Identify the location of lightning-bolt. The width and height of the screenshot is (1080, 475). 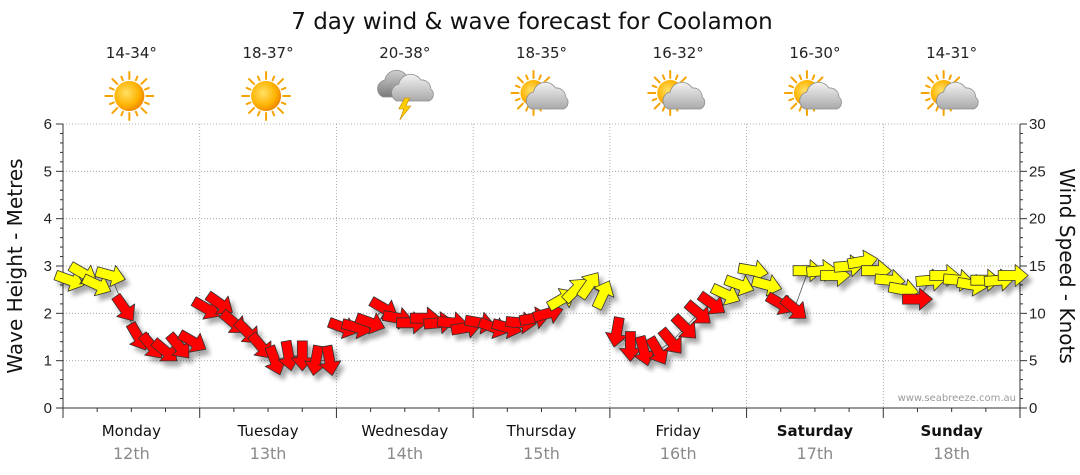
(405, 109).